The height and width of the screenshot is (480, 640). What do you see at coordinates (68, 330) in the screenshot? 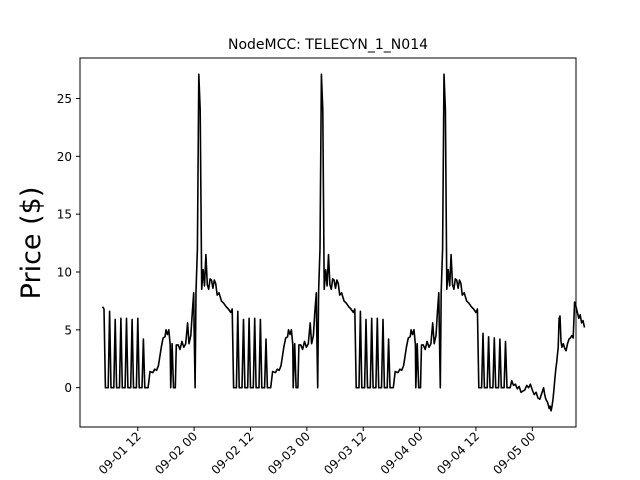
I see `y-tick-label: 5` at bounding box center [68, 330].